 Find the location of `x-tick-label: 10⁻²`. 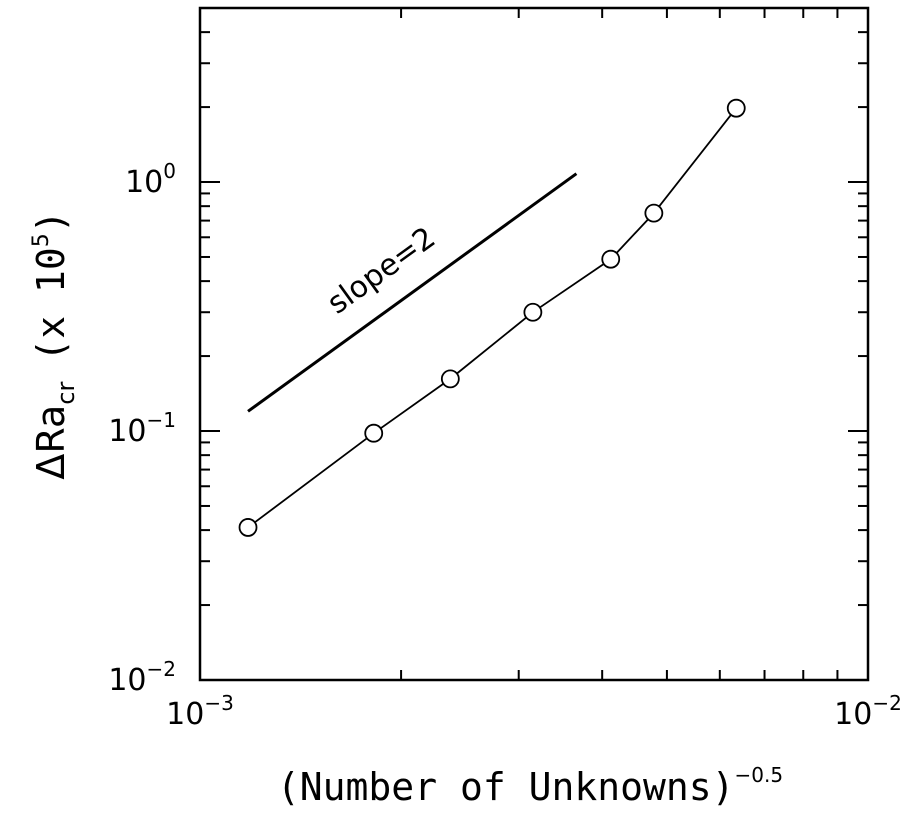

x-tick-label: 10⁻² is located at coordinates (868, 711).